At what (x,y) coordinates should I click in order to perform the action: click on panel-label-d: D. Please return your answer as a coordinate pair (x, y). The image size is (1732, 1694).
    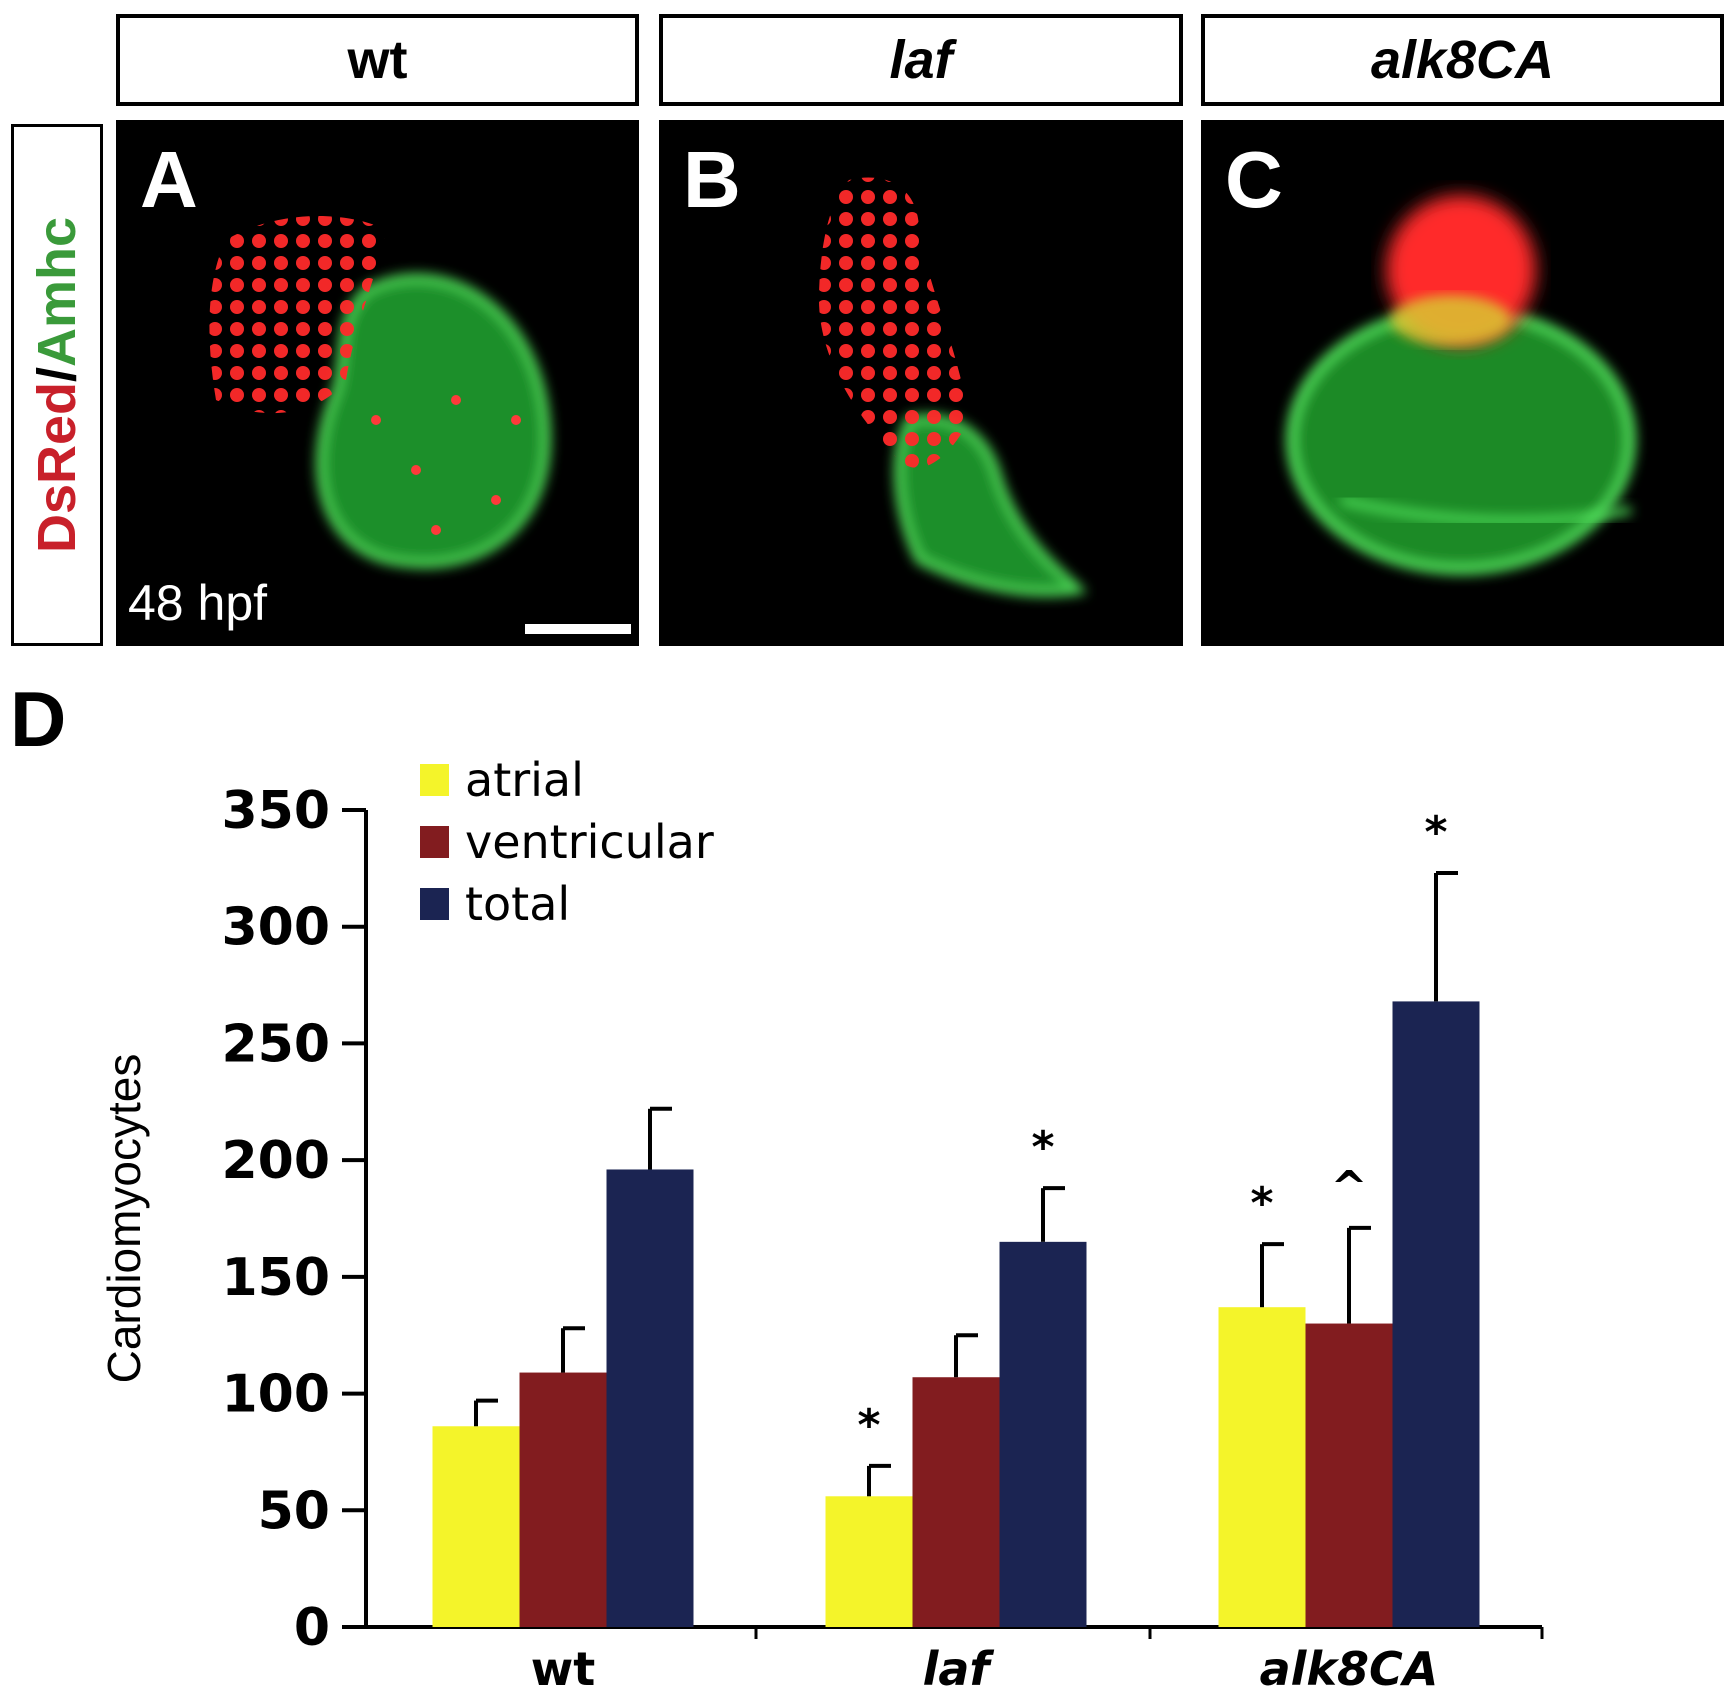
    Looking at the image, I should click on (38, 719).